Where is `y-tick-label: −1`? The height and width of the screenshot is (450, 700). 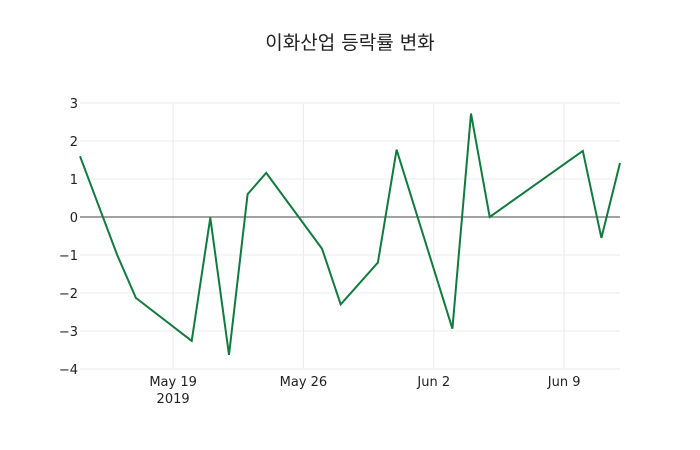 y-tick-label: −1 is located at coordinates (68, 256).